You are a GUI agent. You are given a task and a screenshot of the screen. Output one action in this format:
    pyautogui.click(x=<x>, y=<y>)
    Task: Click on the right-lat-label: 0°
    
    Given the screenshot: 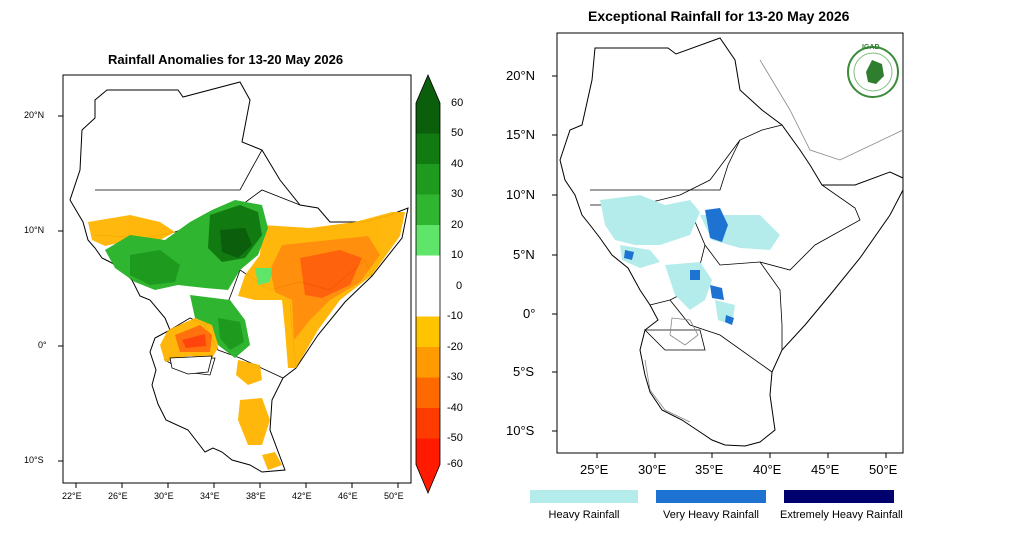 What is the action you would take?
    pyautogui.click(x=529, y=313)
    